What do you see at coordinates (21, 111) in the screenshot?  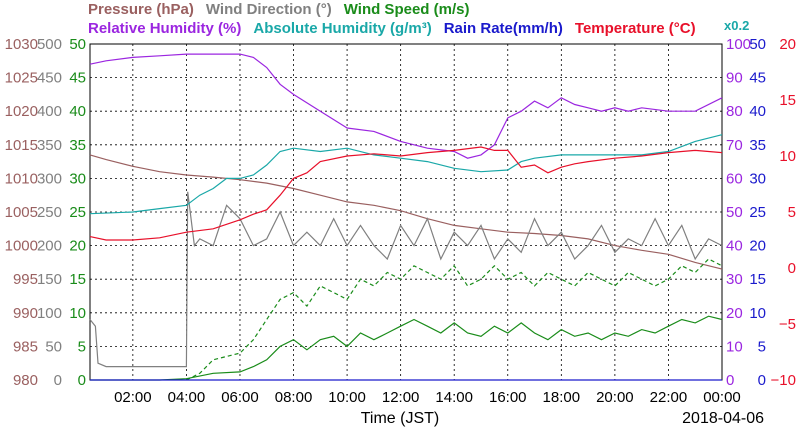 I see `y-tick-label-pressure: 1020` at bounding box center [21, 111].